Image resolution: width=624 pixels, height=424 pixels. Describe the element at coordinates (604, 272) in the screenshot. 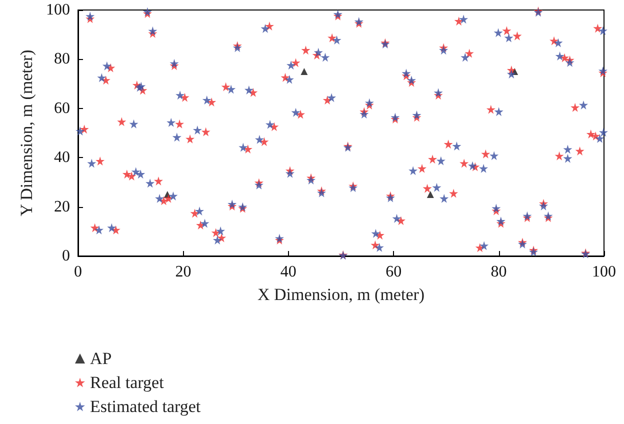

I see `x-tick-label: 100` at that location.